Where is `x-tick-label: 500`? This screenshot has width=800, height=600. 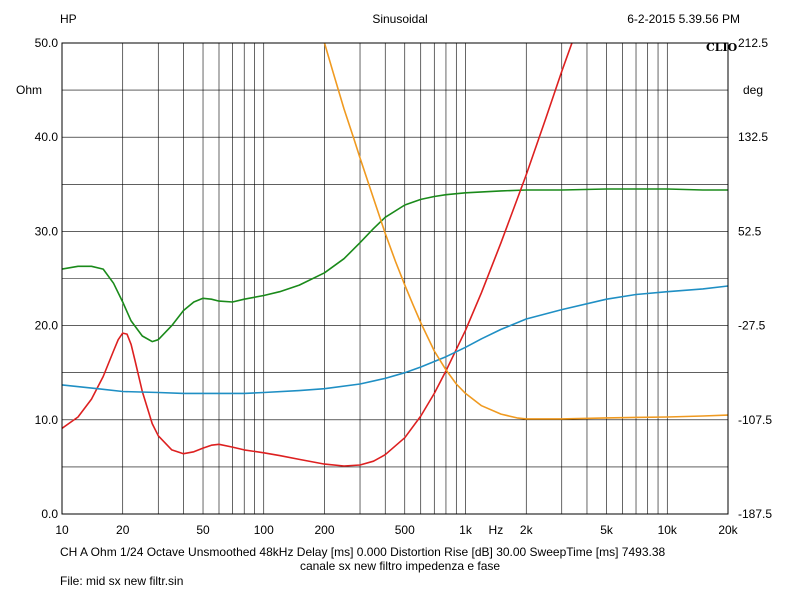 x-tick-label: 500 is located at coordinates (405, 530).